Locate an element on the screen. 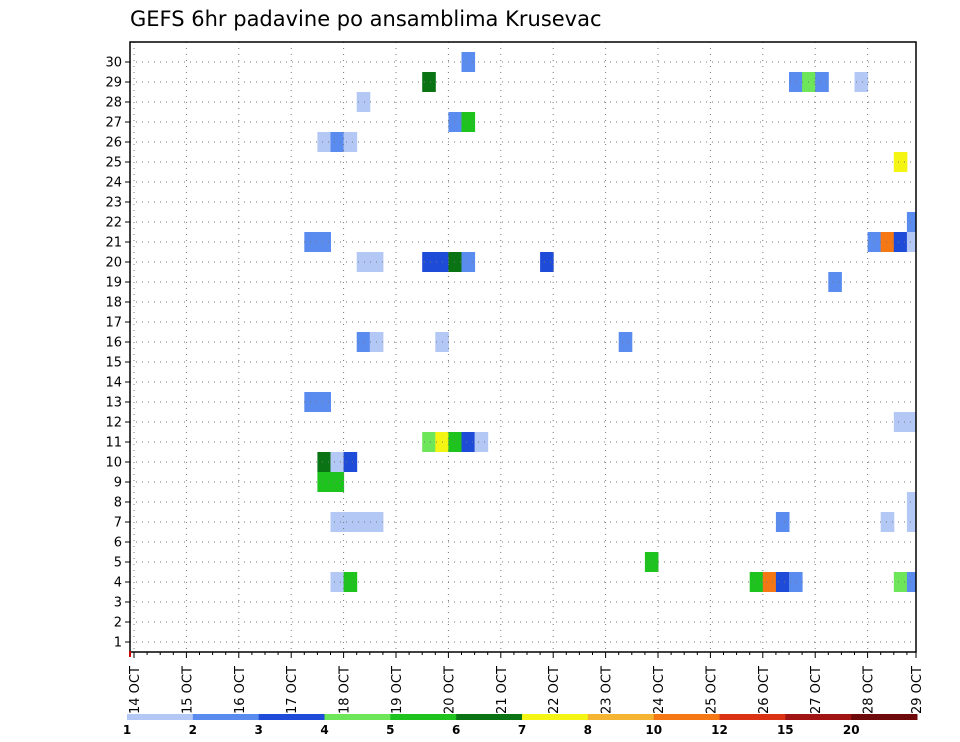 The image size is (960, 742). colorbar-label: 5 is located at coordinates (390, 730).